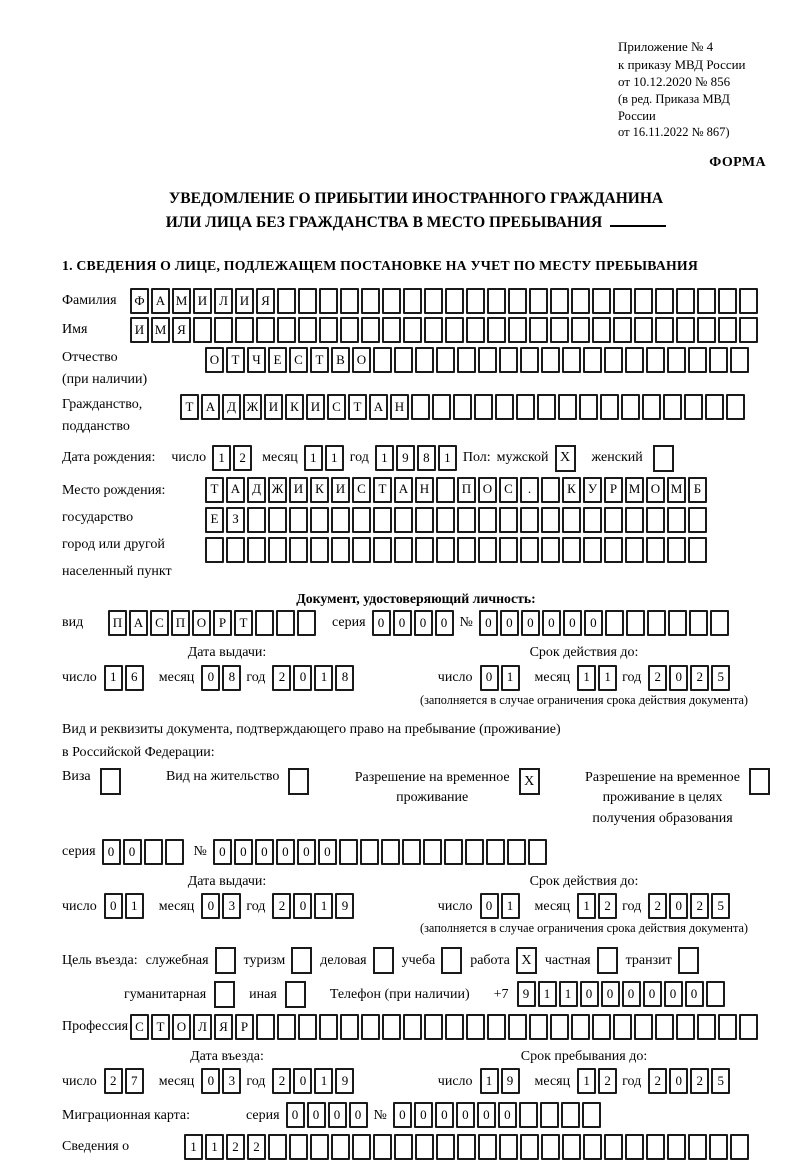  I want to click on sex-female-checkbox, so click(663, 458).